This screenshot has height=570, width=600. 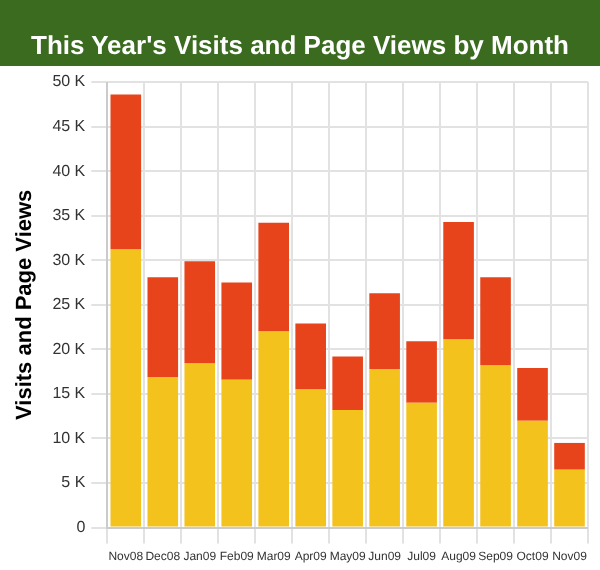 I want to click on y-tick-label: 10 K, so click(x=69, y=437).